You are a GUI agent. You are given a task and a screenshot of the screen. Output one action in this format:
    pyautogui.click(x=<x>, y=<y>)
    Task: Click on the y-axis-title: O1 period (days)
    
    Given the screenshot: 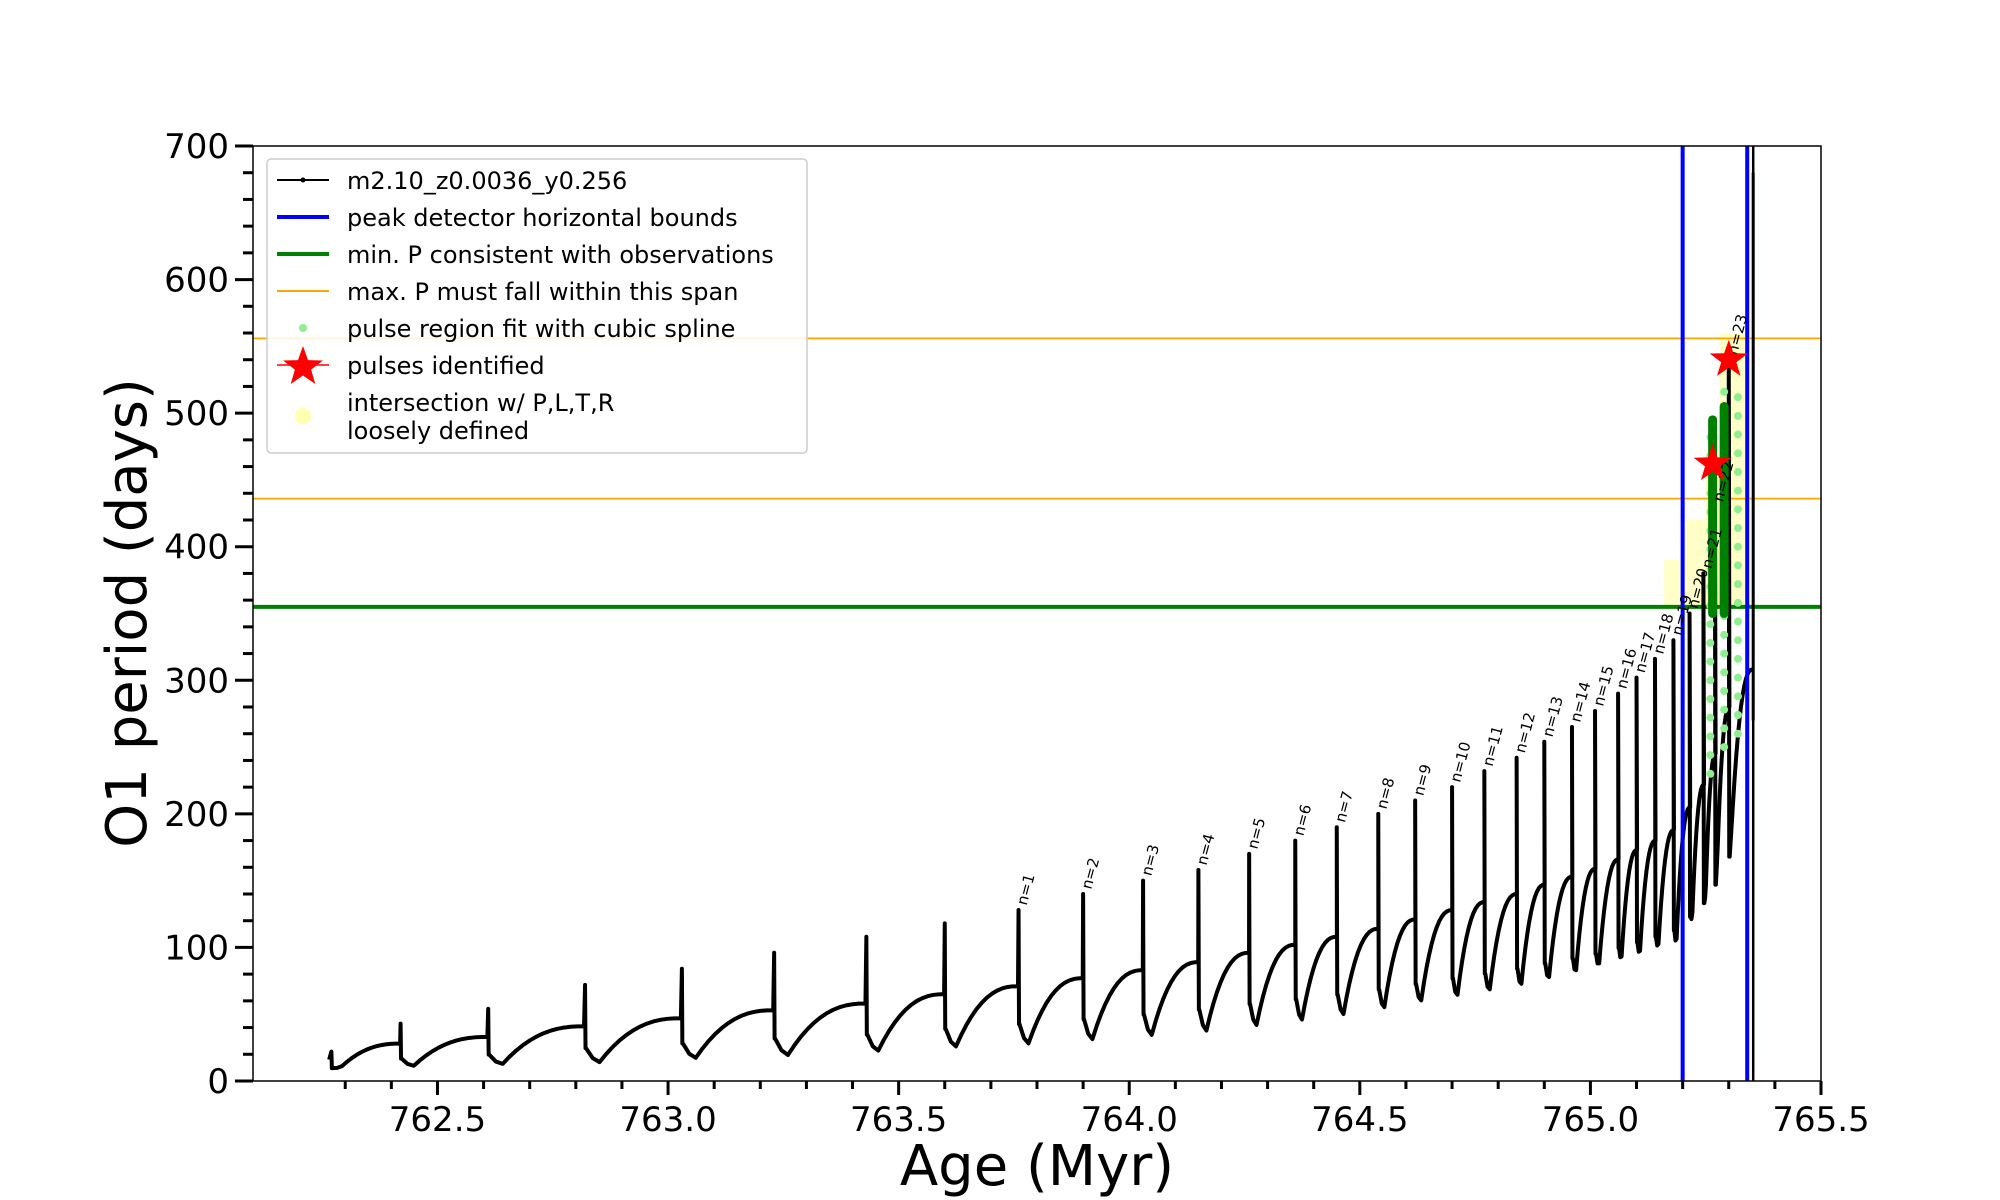 What is the action you would take?
    pyautogui.click(x=127, y=613)
    